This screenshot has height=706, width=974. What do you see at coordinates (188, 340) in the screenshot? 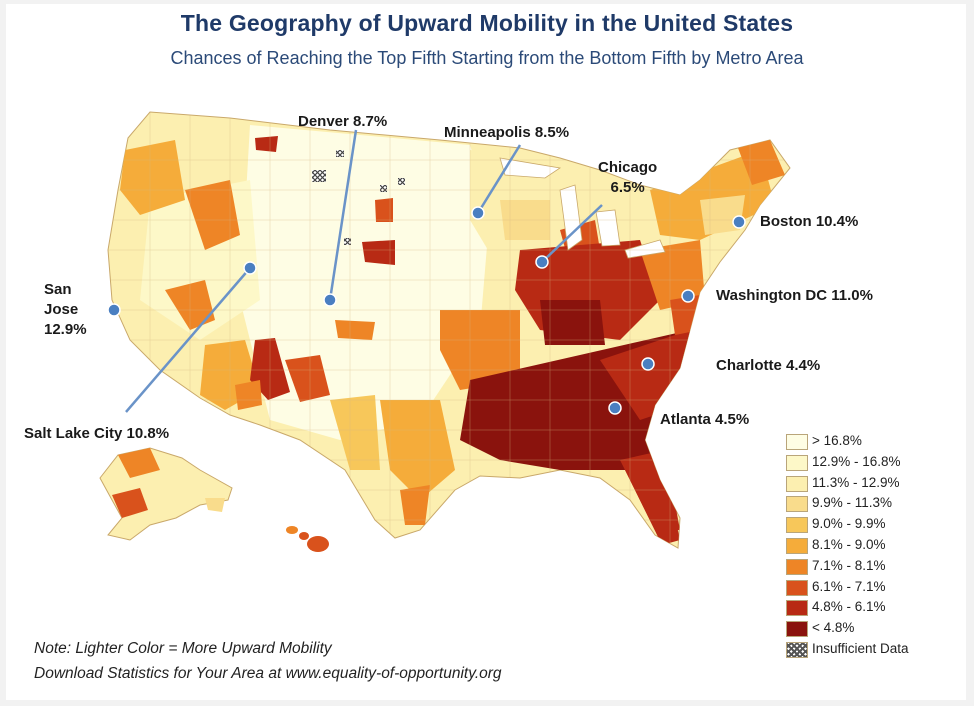
I see `pointer-salt-lake-city` at bounding box center [188, 340].